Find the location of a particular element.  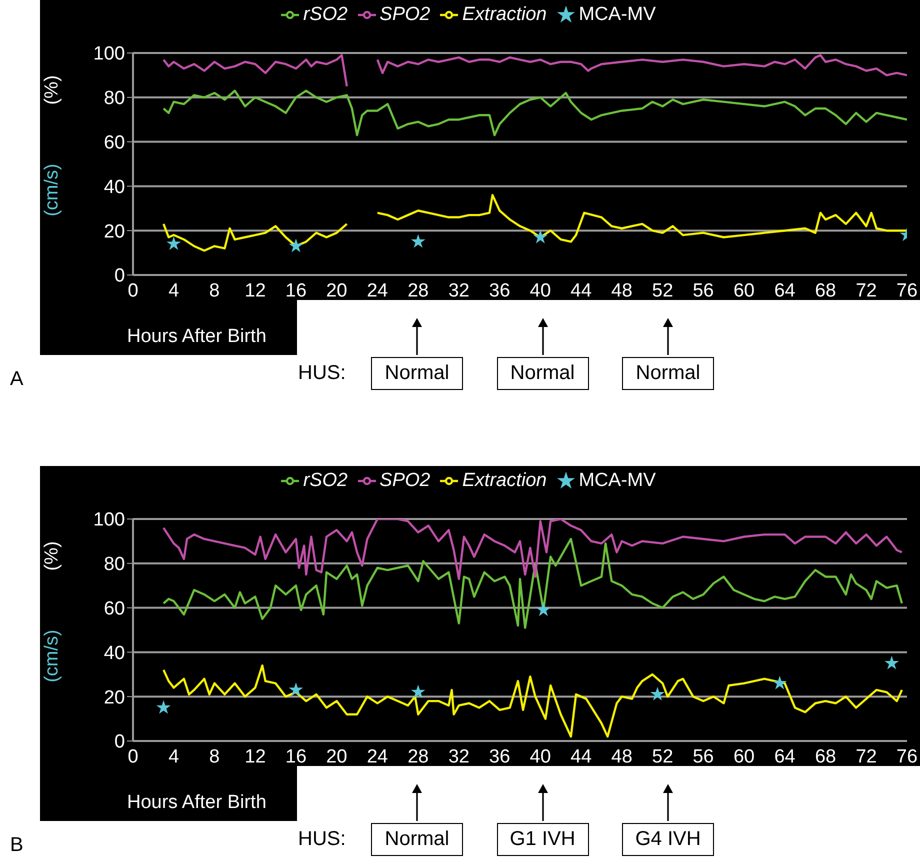

text: B is located at coordinates (17, 845).